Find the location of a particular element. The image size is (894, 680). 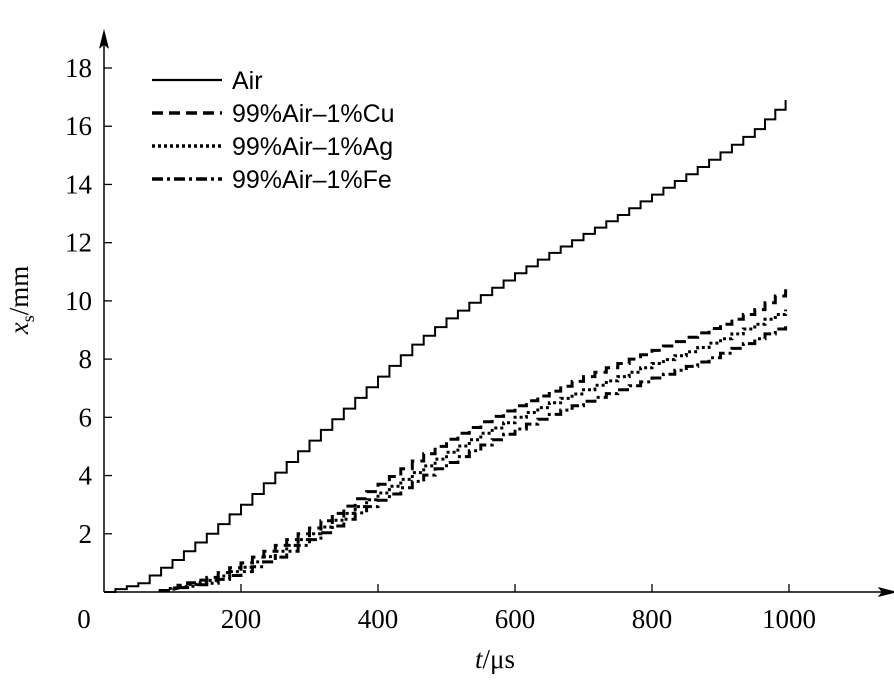

x-axis-var: t is located at coordinates (479, 659).